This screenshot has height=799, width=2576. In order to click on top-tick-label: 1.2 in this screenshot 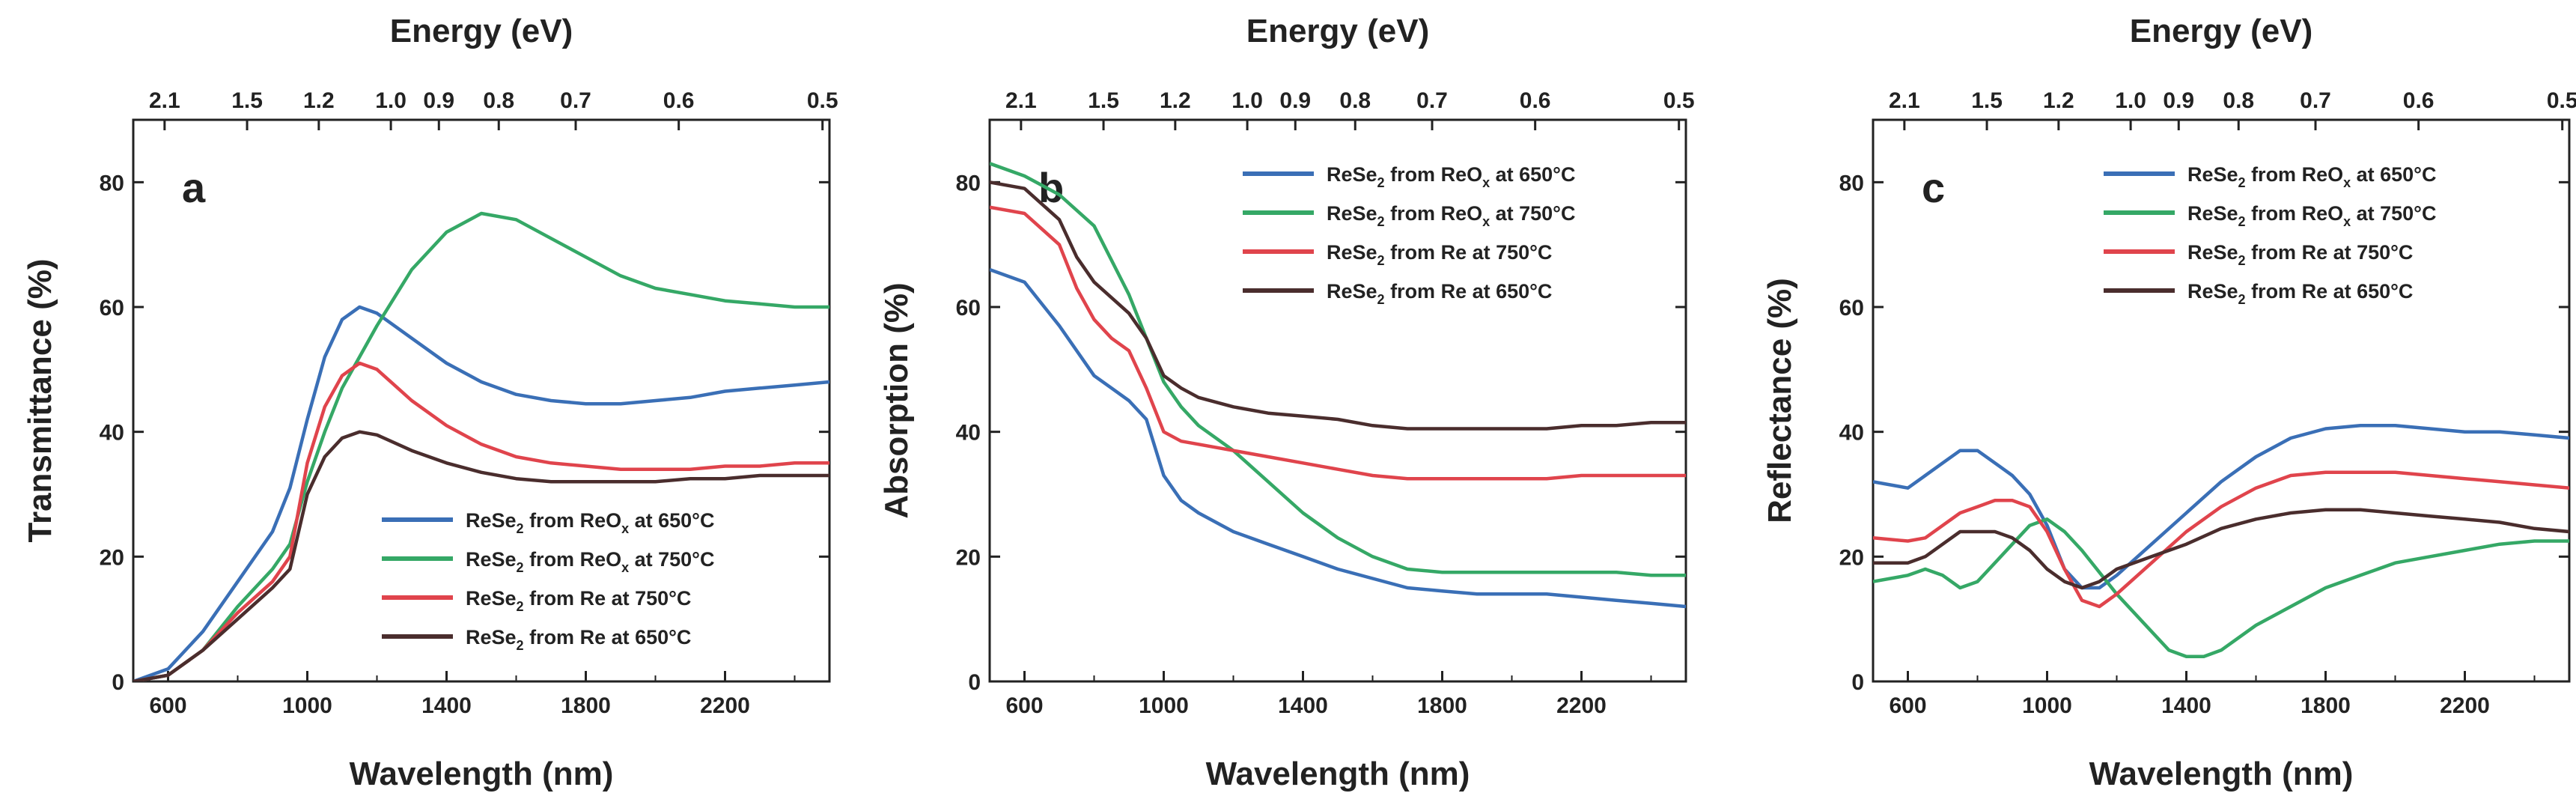, I will do `click(2058, 101)`.